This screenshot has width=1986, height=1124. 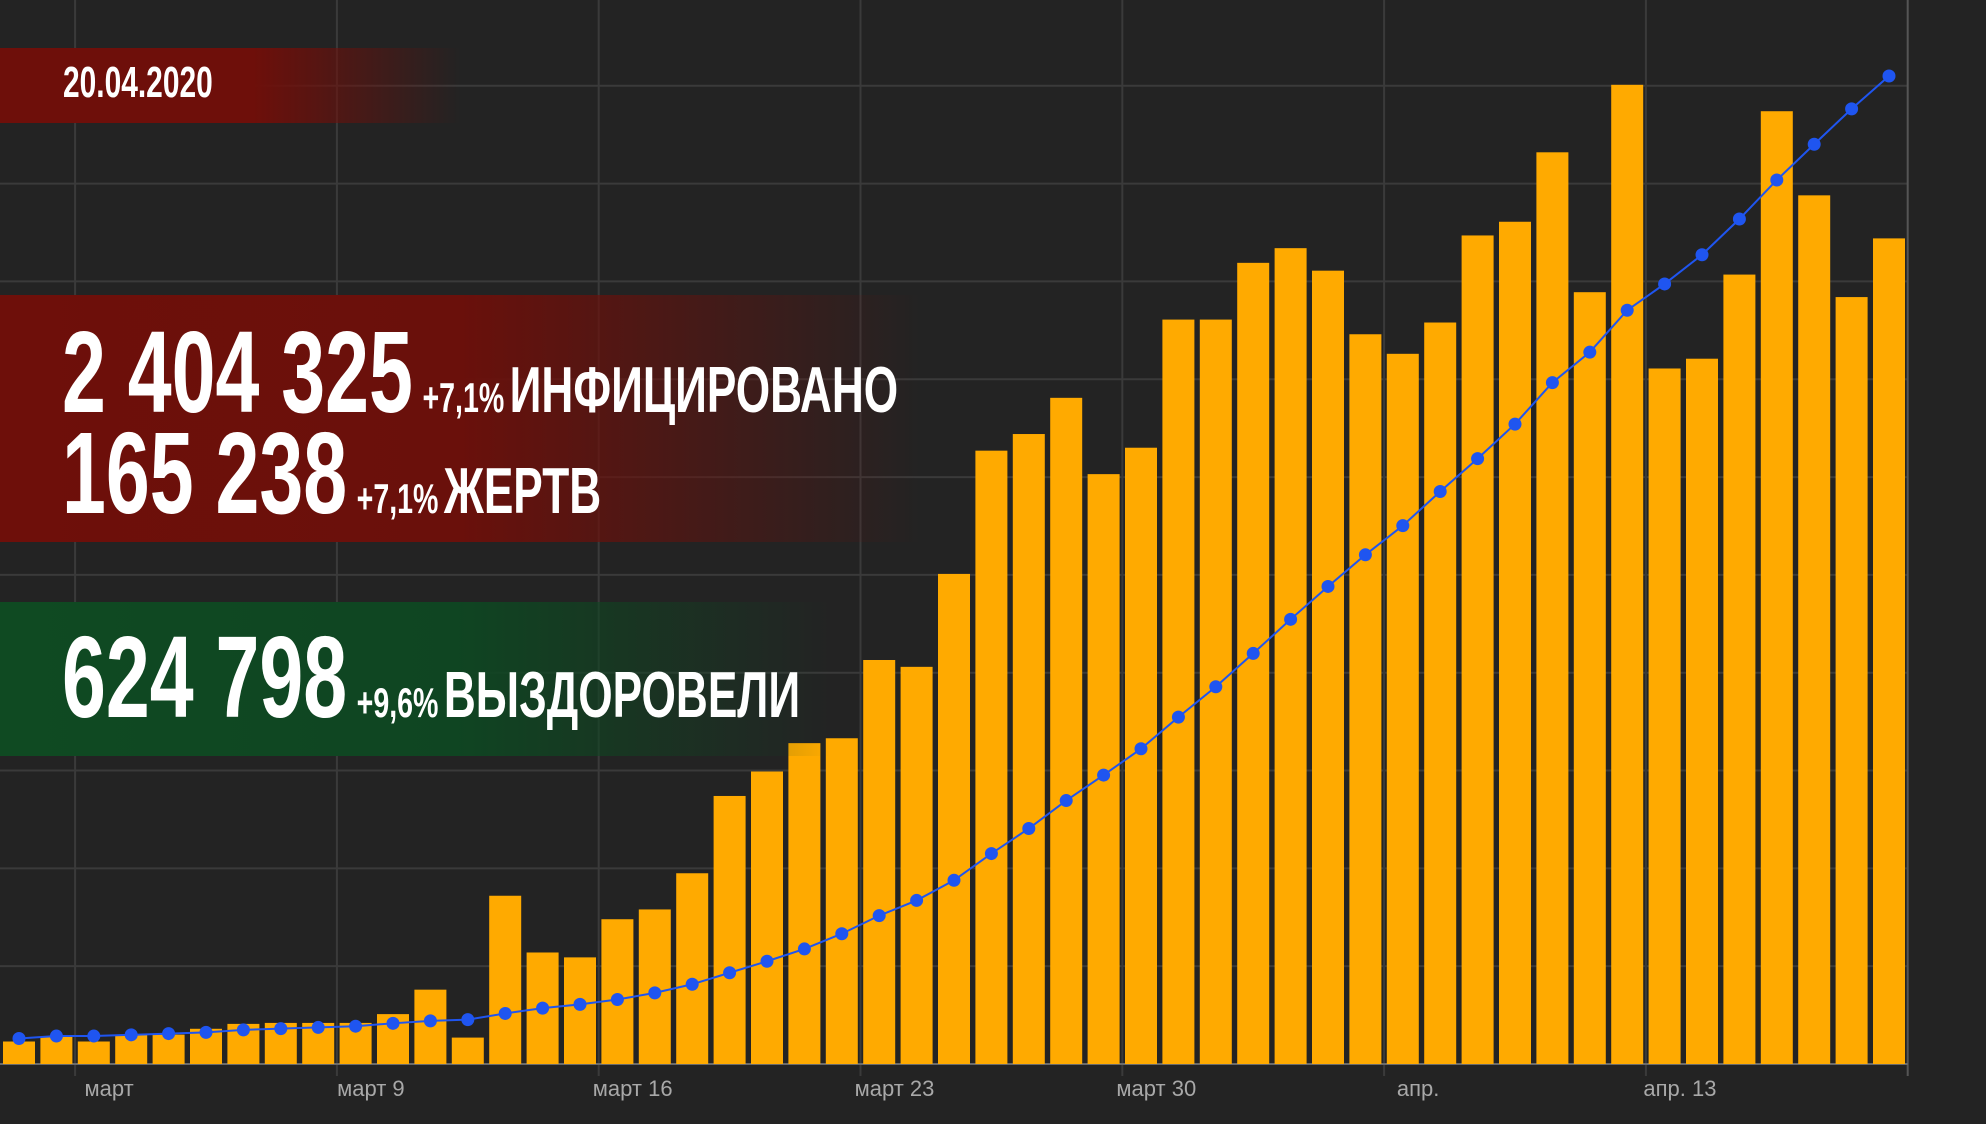 What do you see at coordinates (230, 85) in the screenshot?
I see `date-band` at bounding box center [230, 85].